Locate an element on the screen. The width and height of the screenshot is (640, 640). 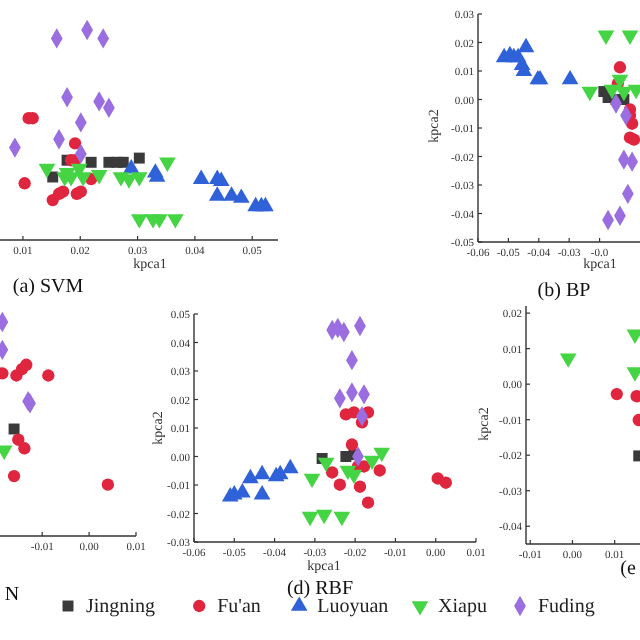
legend-label: Fu'an is located at coordinates (239, 607).